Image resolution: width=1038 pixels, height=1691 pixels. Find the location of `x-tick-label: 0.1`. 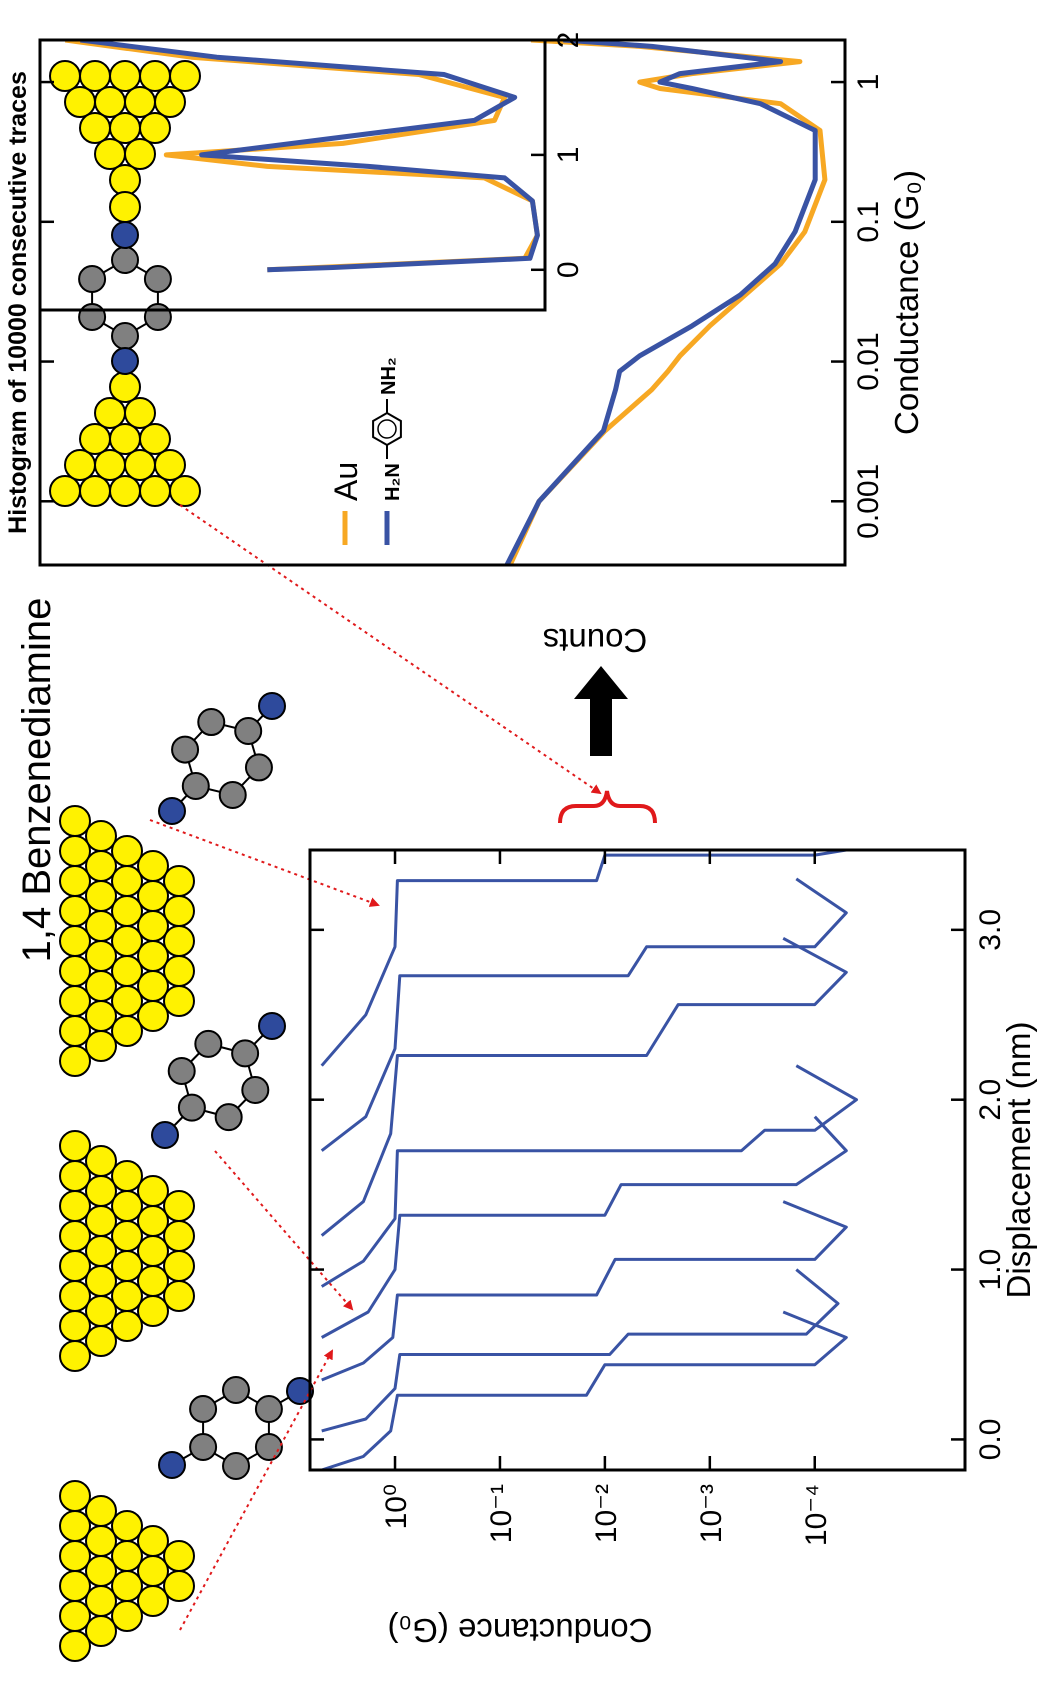

x-tick-label: 0.1 is located at coordinates (868, 222).